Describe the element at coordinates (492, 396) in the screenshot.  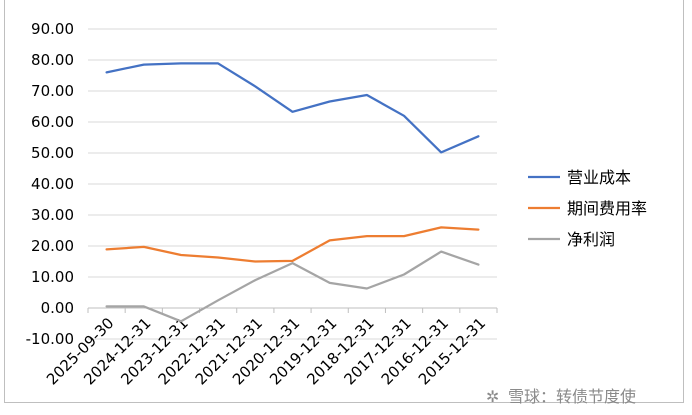
I see `watermark-logo-icon: ✲` at that location.